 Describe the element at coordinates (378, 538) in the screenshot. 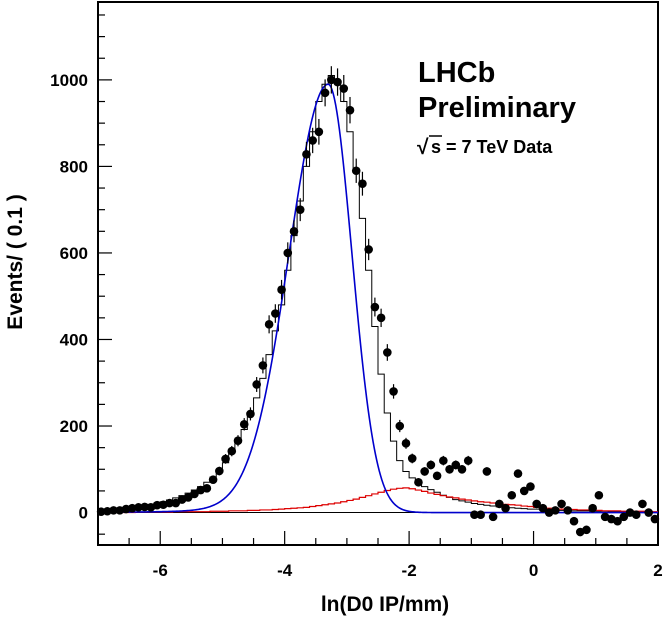

I see `x-axis-ticks` at that location.